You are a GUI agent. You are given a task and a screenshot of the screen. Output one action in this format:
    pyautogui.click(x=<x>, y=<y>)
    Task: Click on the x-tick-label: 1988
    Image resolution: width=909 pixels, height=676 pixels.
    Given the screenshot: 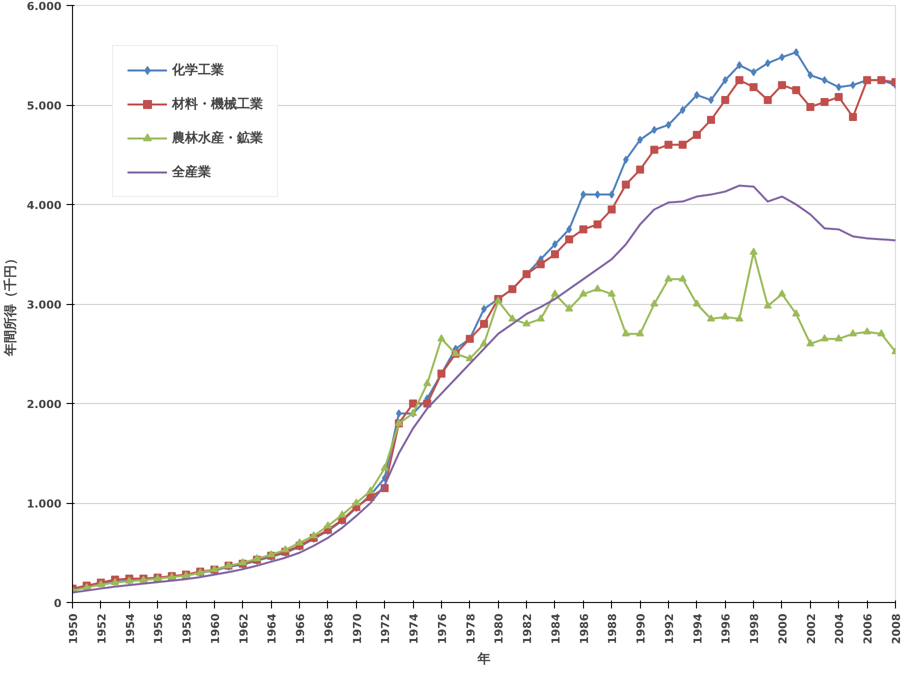 What is the action you would take?
    pyautogui.click(x=613, y=628)
    